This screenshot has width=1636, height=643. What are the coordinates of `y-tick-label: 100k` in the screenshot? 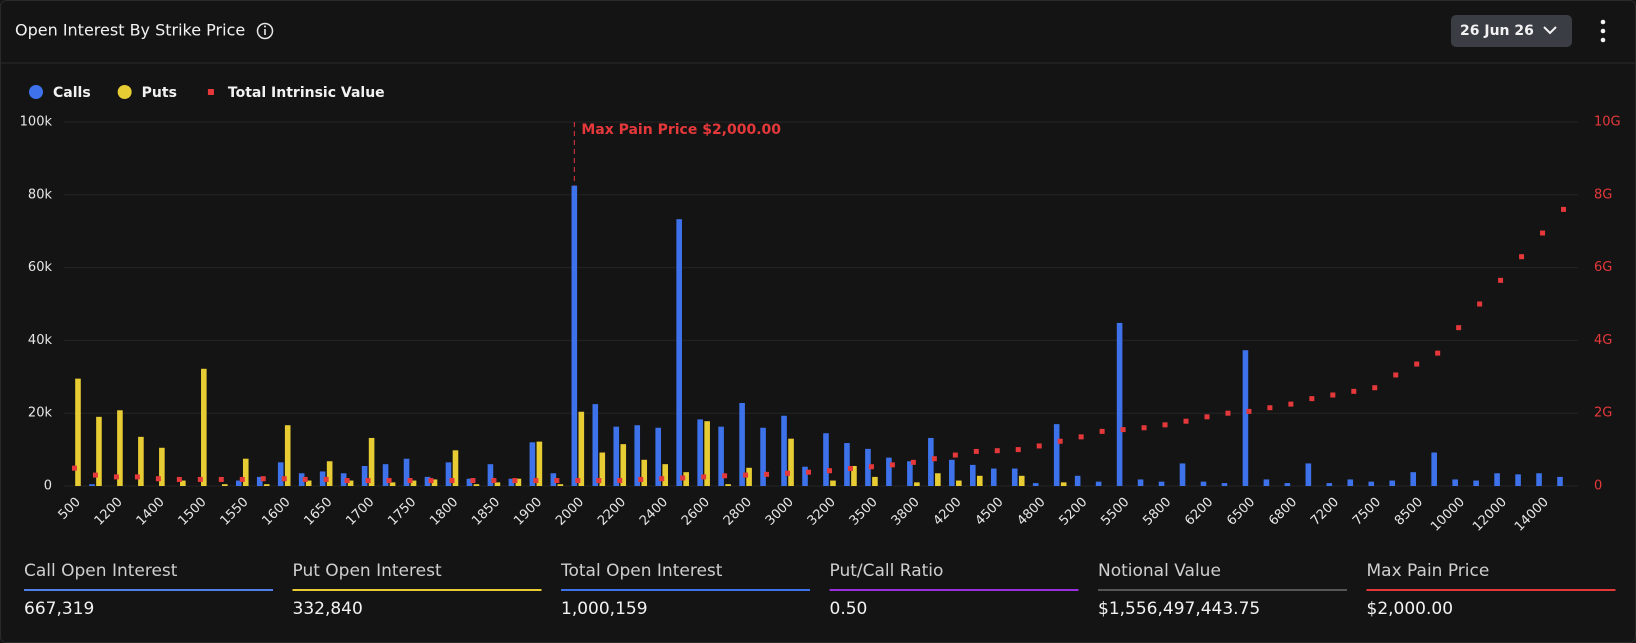 It's located at (36, 122).